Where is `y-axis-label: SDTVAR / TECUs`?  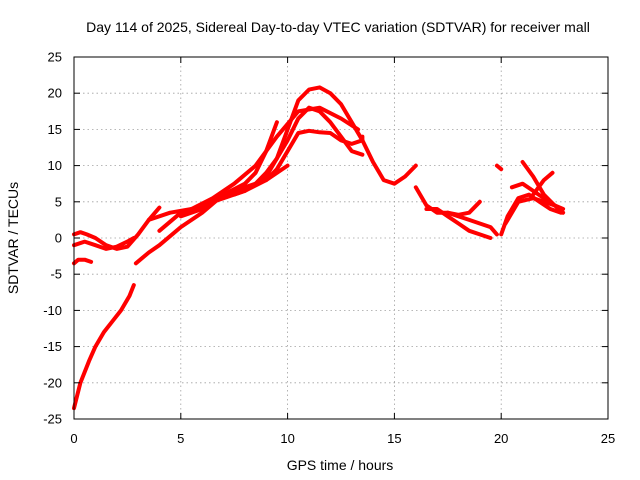 y-axis-label: SDTVAR / TECUs is located at coordinates (13, 238).